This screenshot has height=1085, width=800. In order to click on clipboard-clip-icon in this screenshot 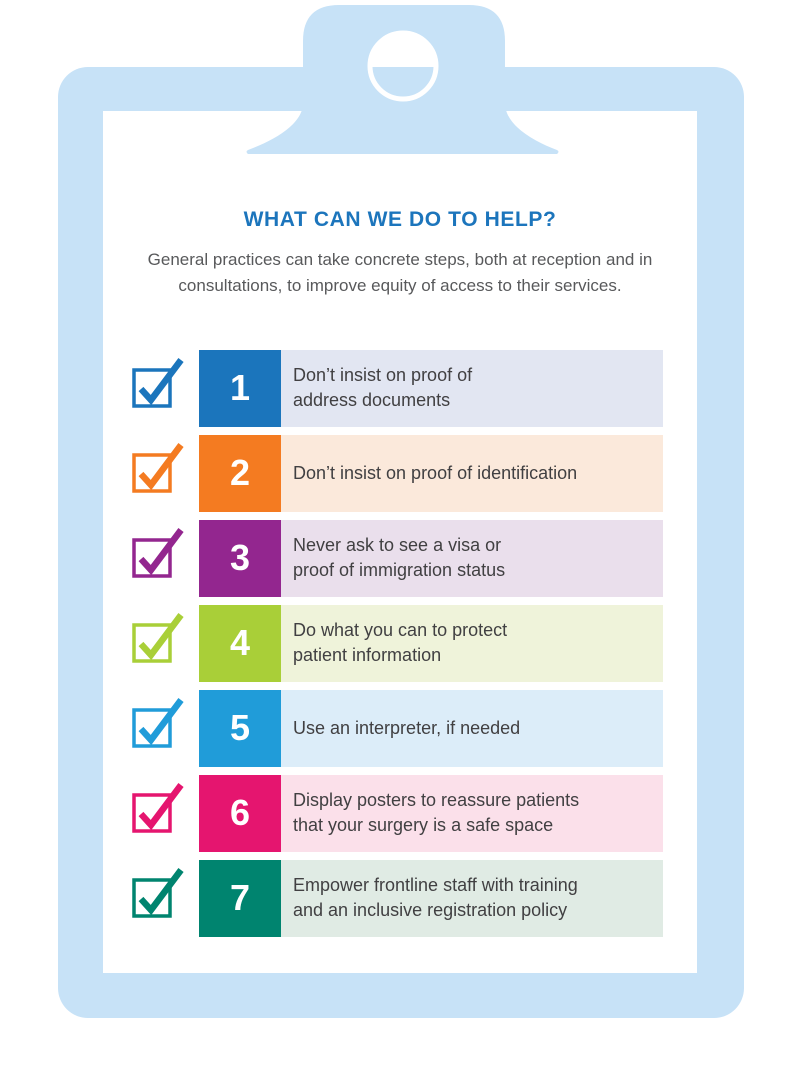, I will do `click(402, 79)`.